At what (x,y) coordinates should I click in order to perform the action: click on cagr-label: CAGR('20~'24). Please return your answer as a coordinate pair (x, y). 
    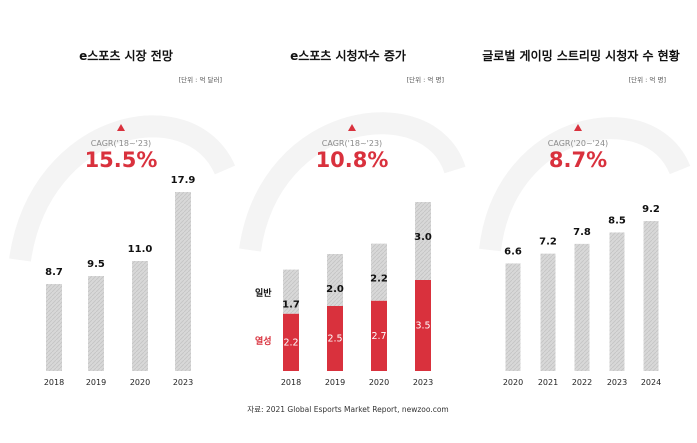
    Looking at the image, I should click on (578, 143).